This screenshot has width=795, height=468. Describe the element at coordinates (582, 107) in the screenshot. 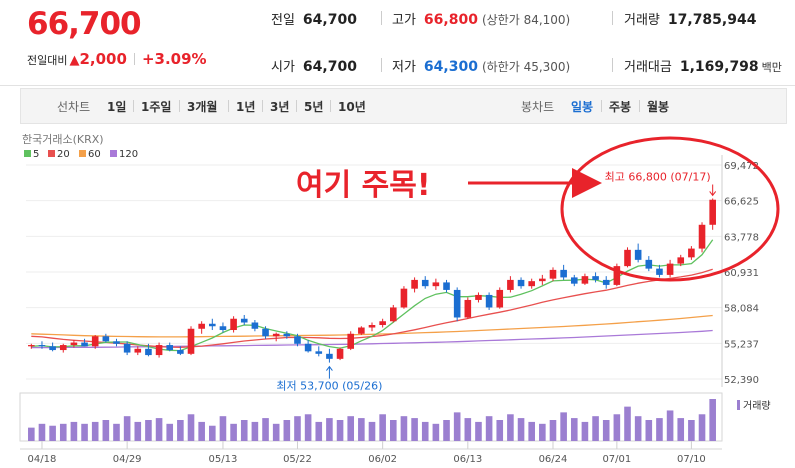

I see `tab-candle-daily: 일봉` at that location.